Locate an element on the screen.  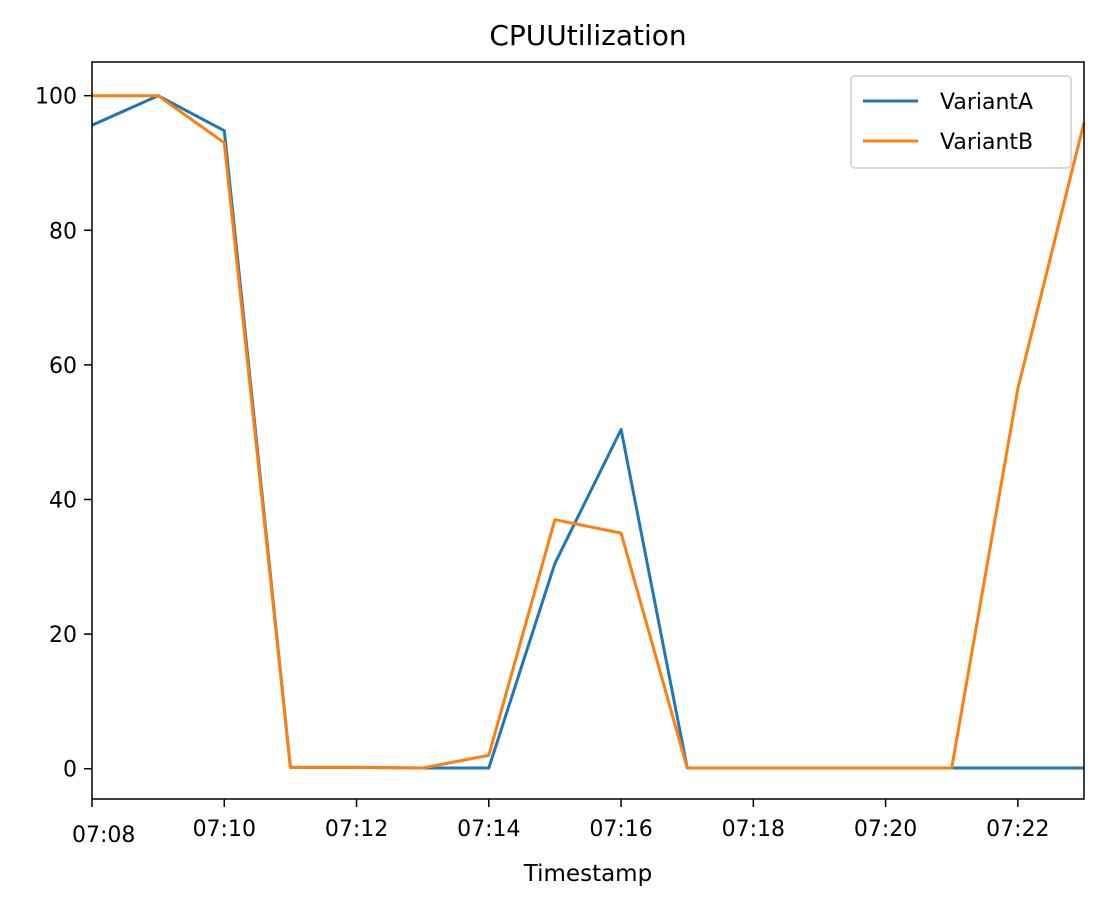
y-tick-label: 20 is located at coordinates (63, 635).